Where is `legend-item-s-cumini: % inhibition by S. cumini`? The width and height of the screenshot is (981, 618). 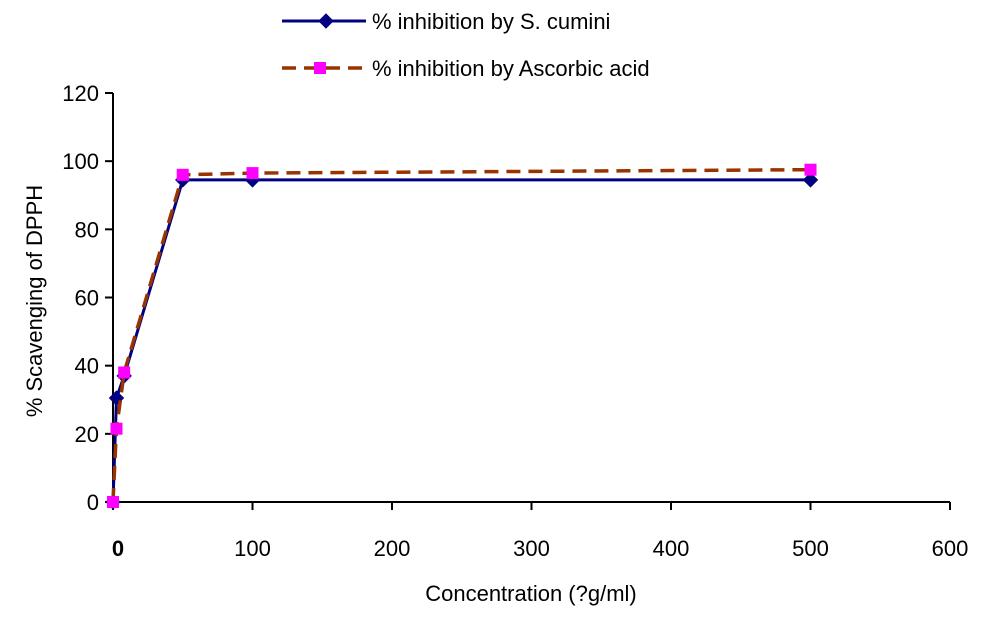
legend-item-s-cumini: % inhibition by S. cumini is located at coordinates (446, 21).